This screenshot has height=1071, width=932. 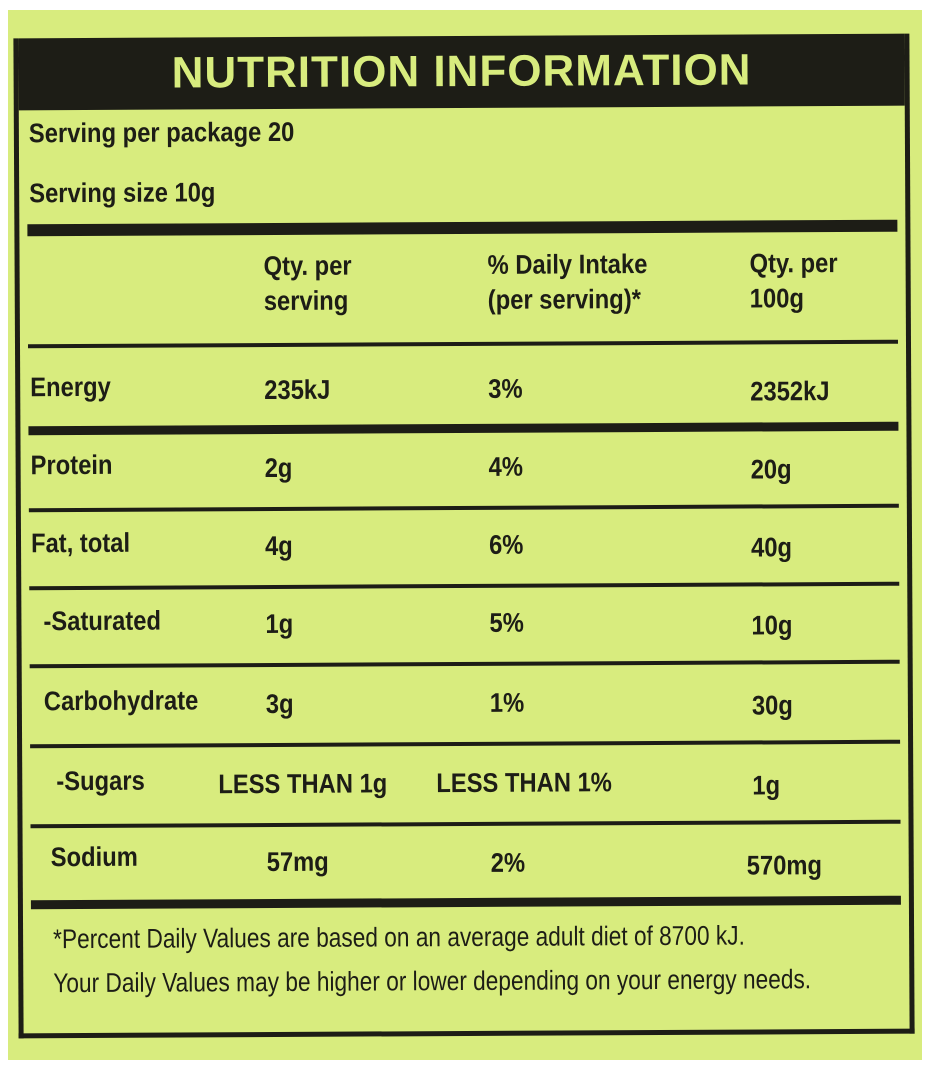 I want to click on per-100g: 30g, so click(x=772, y=705).